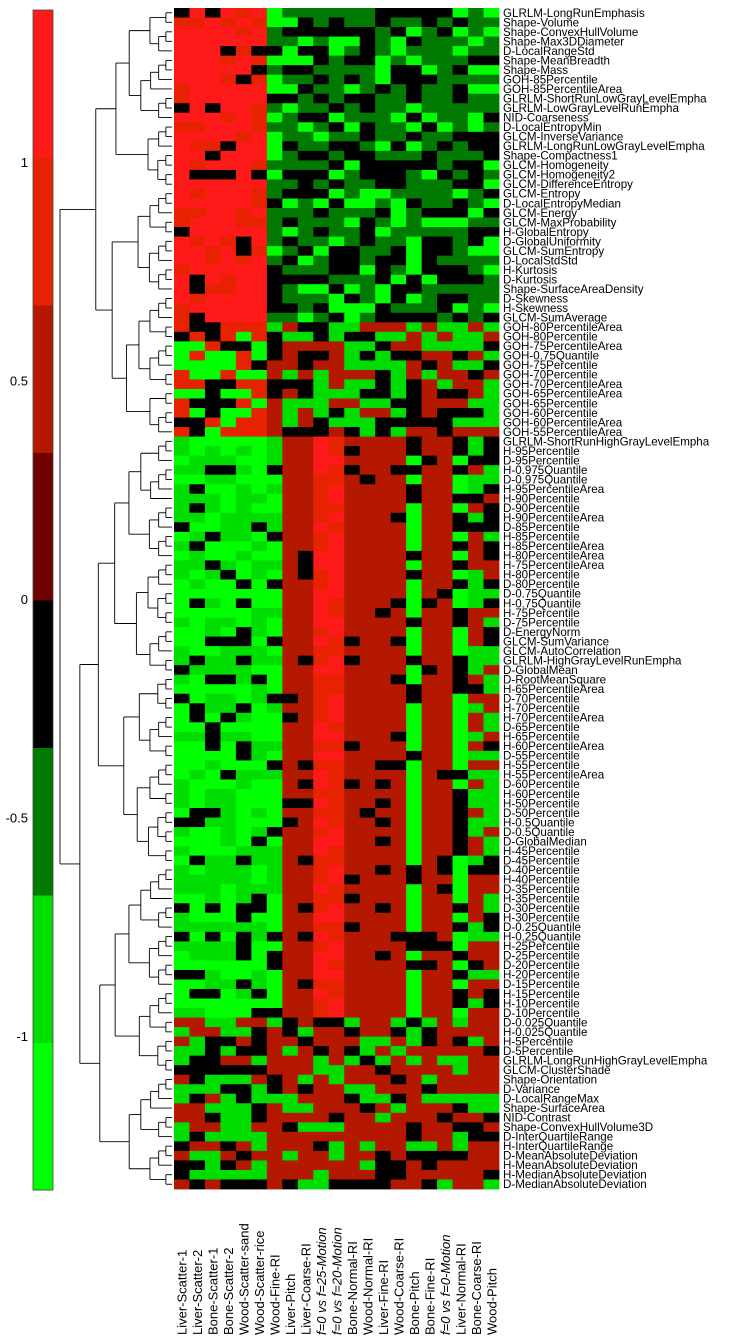  Describe the element at coordinates (275, 1294) in the screenshot. I see `column-label: Wood-Fine-RI` at that location.